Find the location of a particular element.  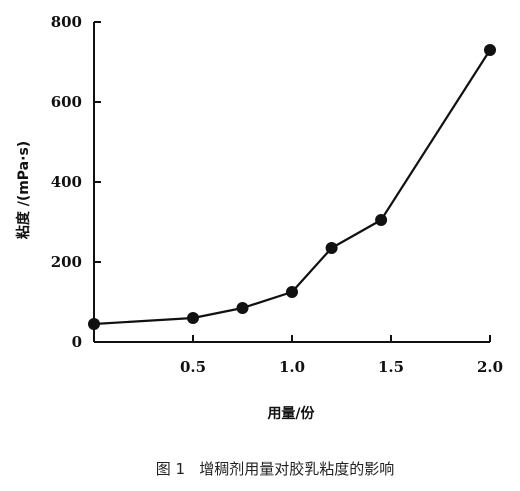

y-axis-title: 粘度 /(mPa·s) is located at coordinates (23, 190).